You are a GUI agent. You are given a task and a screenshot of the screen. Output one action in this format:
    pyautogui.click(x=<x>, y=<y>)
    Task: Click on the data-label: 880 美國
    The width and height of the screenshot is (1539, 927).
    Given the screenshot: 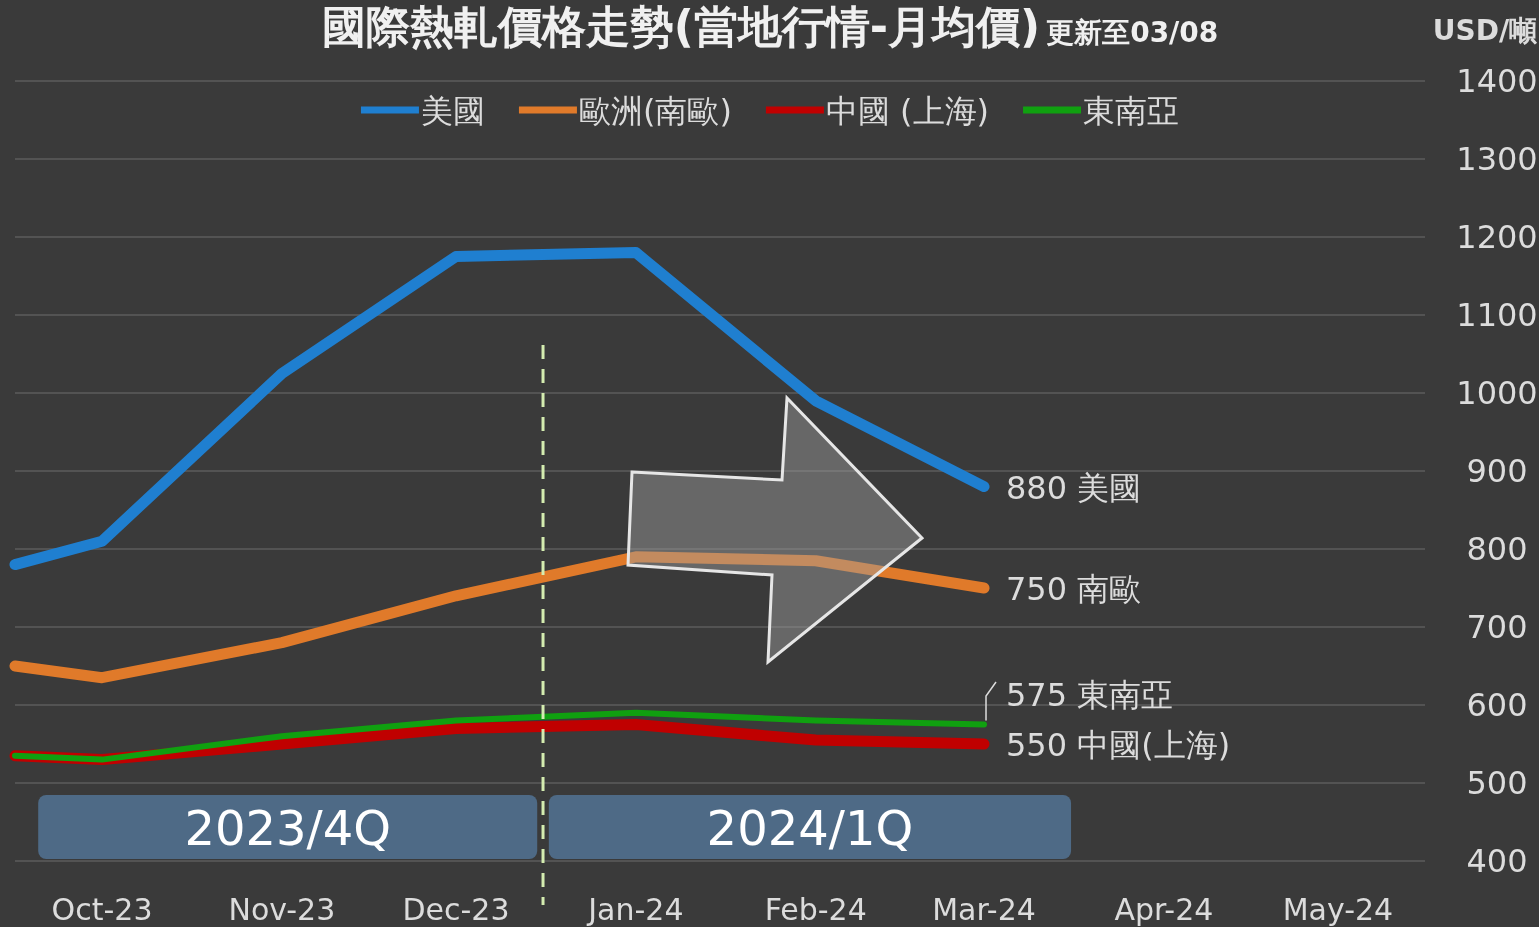 What is the action you would take?
    pyautogui.click(x=1074, y=487)
    